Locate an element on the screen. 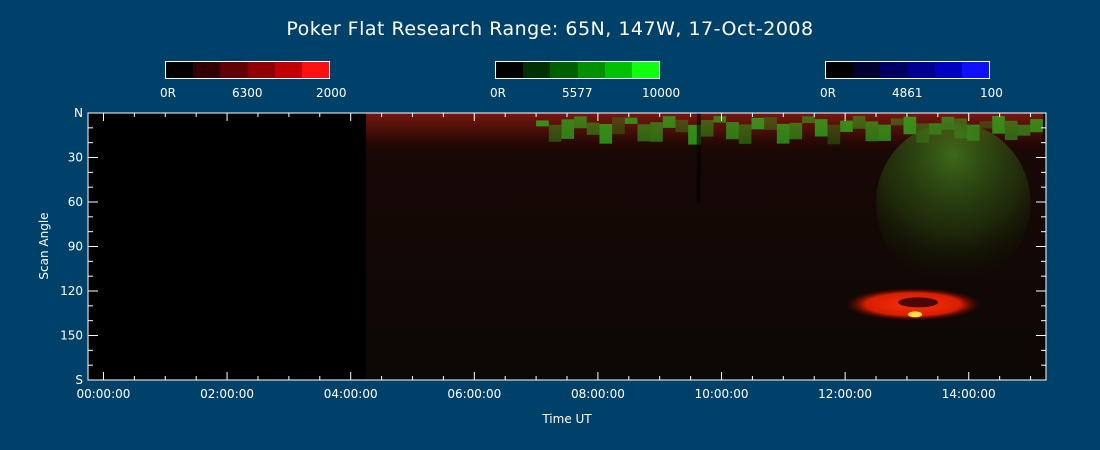  colorbar-5577-max-label: 10000 is located at coordinates (661, 93).